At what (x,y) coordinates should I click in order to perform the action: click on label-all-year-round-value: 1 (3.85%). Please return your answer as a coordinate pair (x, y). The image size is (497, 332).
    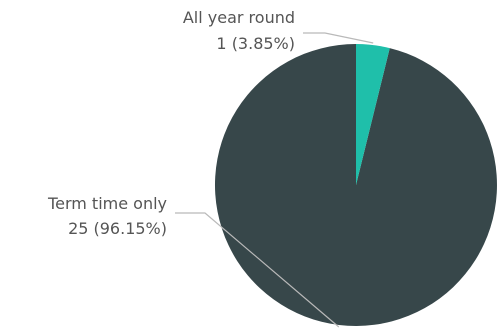
    Looking at the image, I should click on (255, 43).